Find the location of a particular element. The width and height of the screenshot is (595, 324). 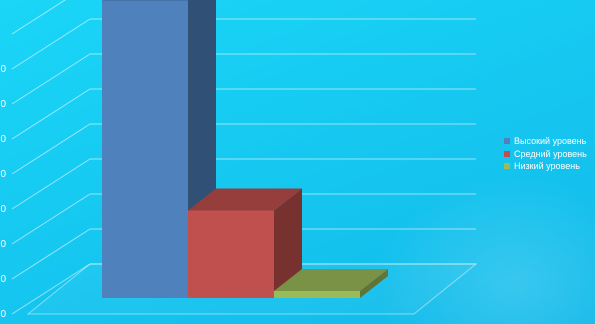

legend-label: Низкий уровень is located at coordinates (547, 166).